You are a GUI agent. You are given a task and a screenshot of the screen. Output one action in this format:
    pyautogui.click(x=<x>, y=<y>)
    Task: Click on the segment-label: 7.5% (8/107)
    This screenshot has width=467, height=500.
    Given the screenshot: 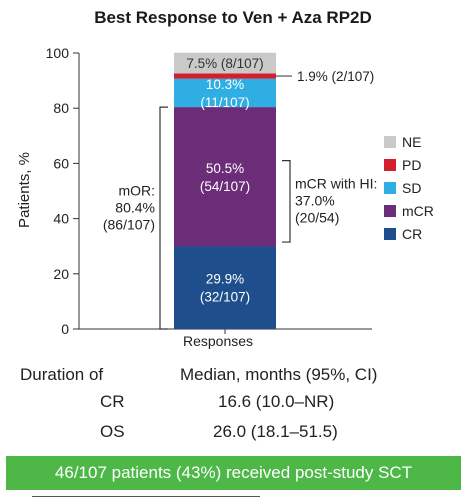 What is the action you would take?
    pyautogui.click(x=224, y=63)
    